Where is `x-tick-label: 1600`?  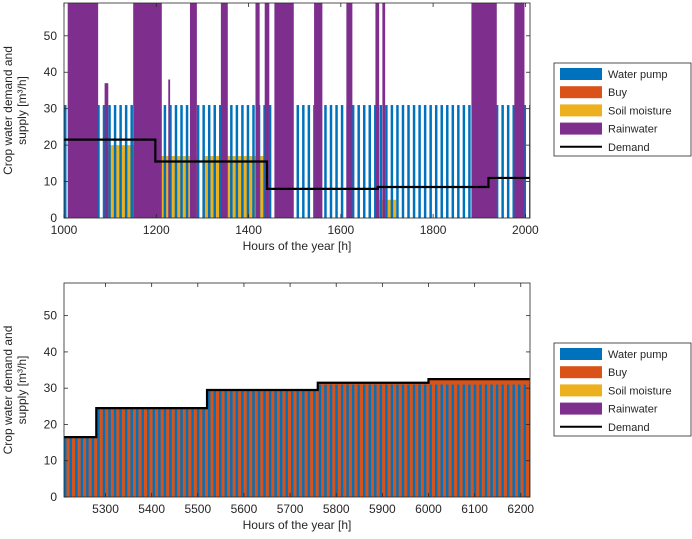 x-tick-label: 1600 is located at coordinates (340, 230).